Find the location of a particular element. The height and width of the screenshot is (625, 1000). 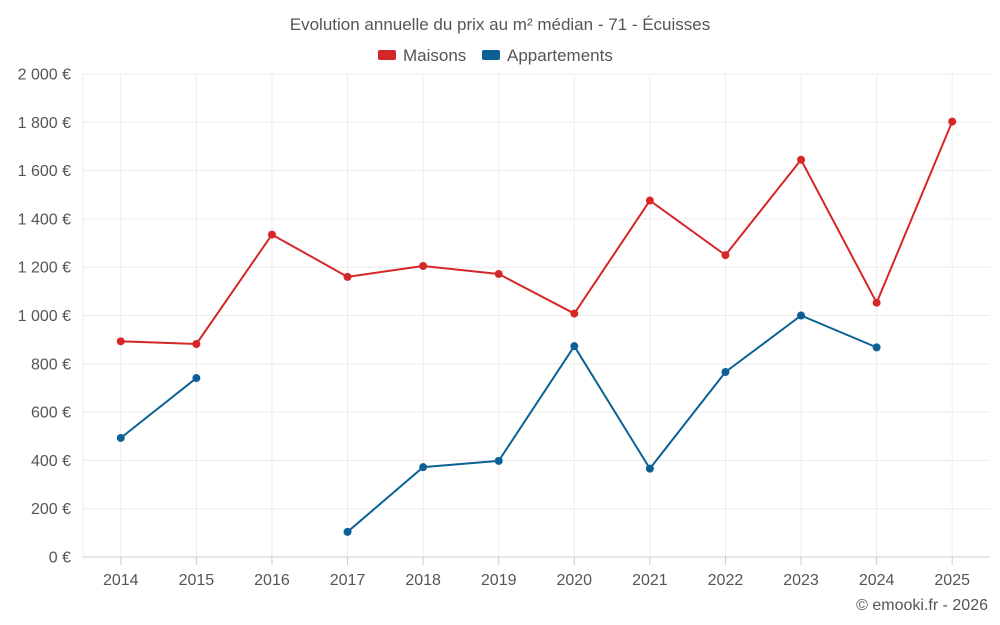

maisons-point-2018 is located at coordinates (423, 265).